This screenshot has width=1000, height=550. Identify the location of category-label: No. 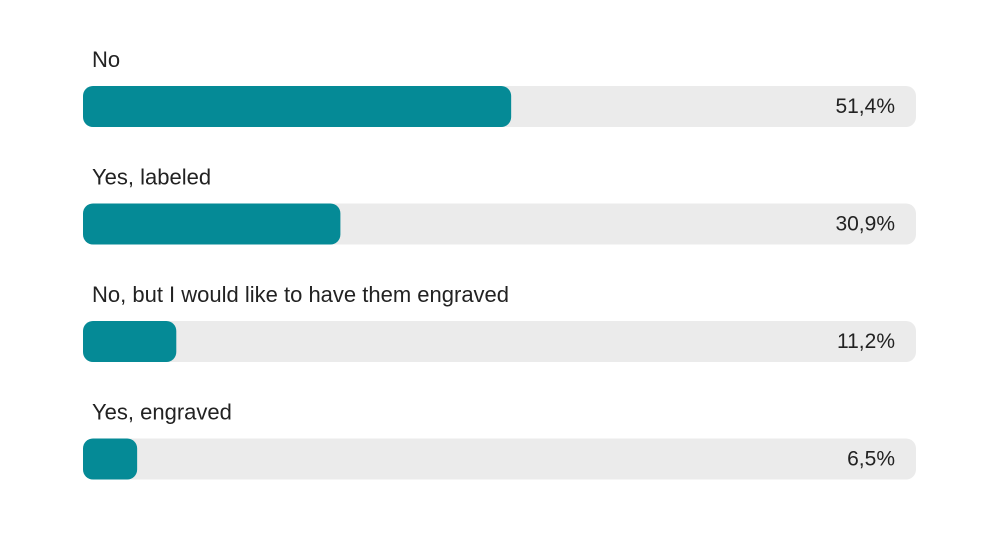
(106, 59).